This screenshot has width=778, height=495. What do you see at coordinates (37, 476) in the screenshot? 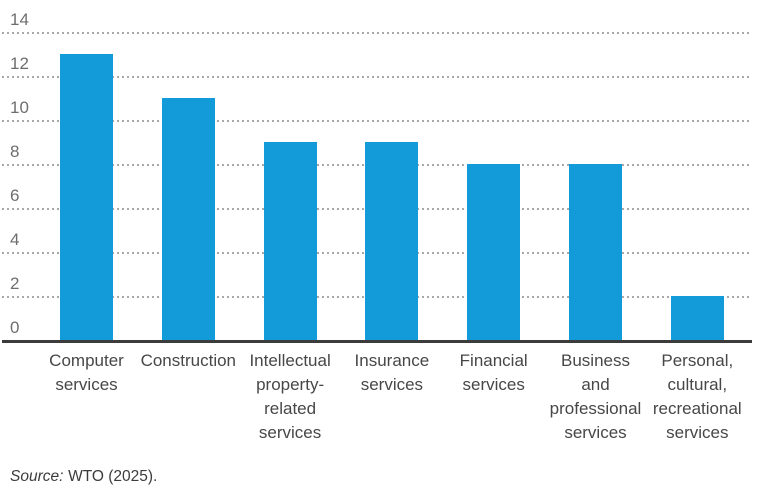
I see `source-label: Source:` at bounding box center [37, 476].